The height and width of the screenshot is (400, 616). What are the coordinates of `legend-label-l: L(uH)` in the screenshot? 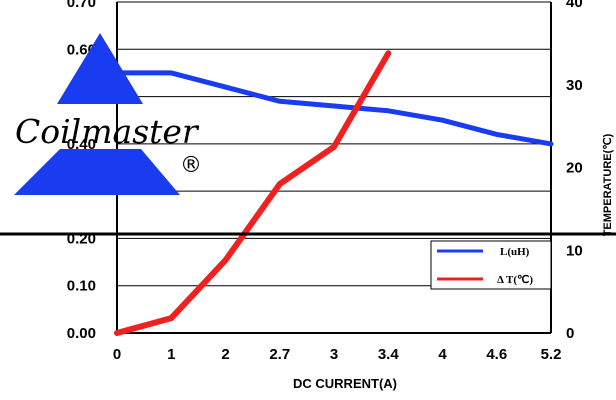 It's located at (515, 252).